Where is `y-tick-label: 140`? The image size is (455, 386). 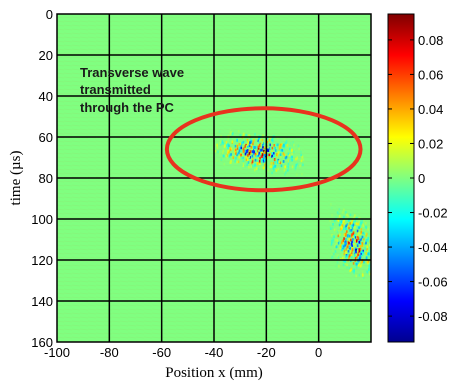
y-tick-label: 140 is located at coordinates (42, 301).